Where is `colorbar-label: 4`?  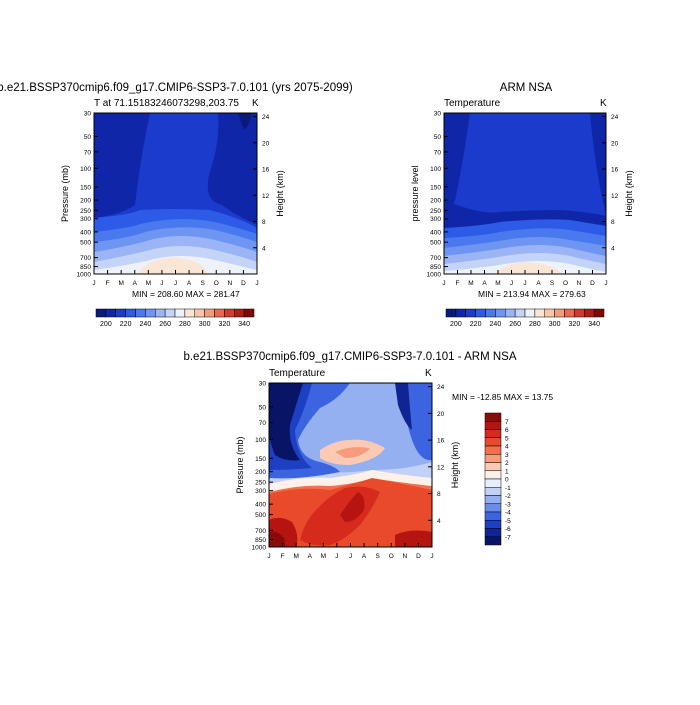
colorbar-label: 4 is located at coordinates (507, 447).